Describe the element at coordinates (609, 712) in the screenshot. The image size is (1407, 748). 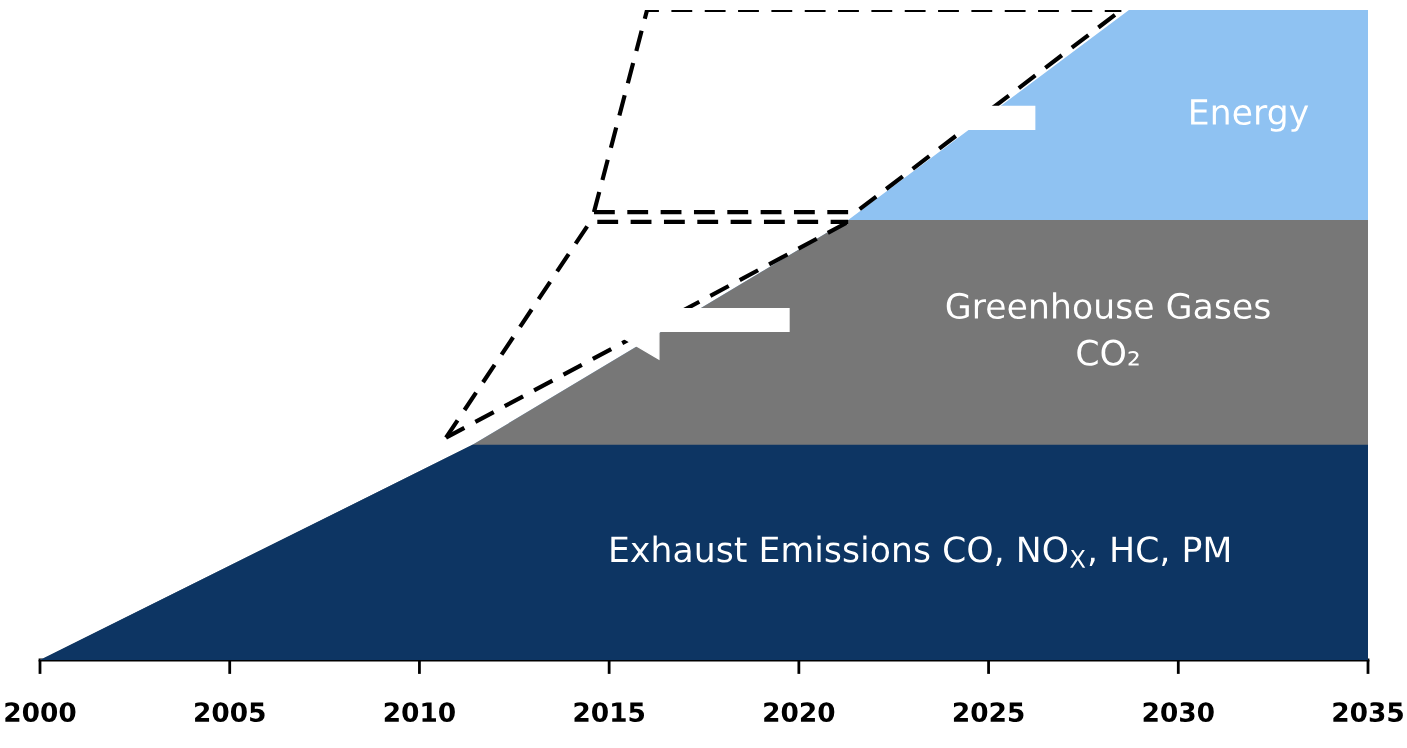
I see `x-tick-label: 2015` at that location.